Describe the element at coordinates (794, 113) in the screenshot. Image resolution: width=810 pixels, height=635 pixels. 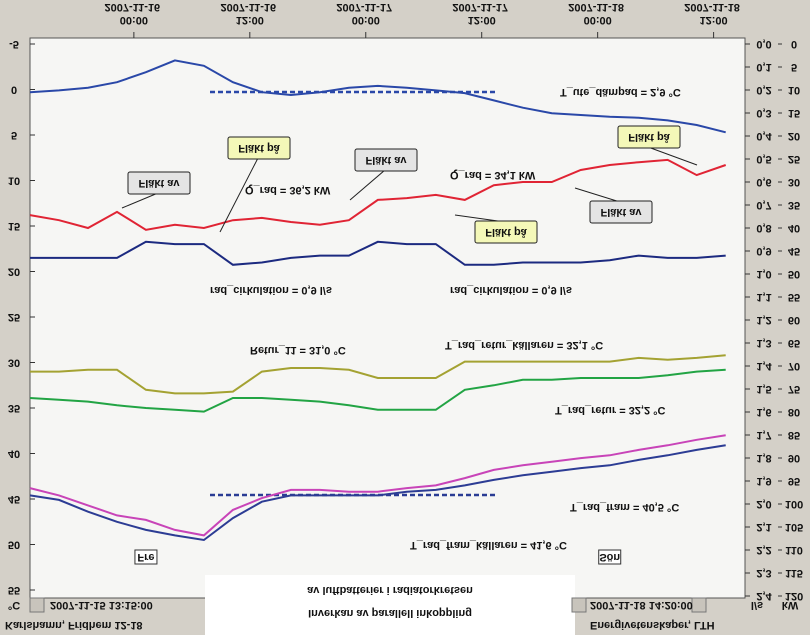
I see `y3-tick-label: 15` at that location.